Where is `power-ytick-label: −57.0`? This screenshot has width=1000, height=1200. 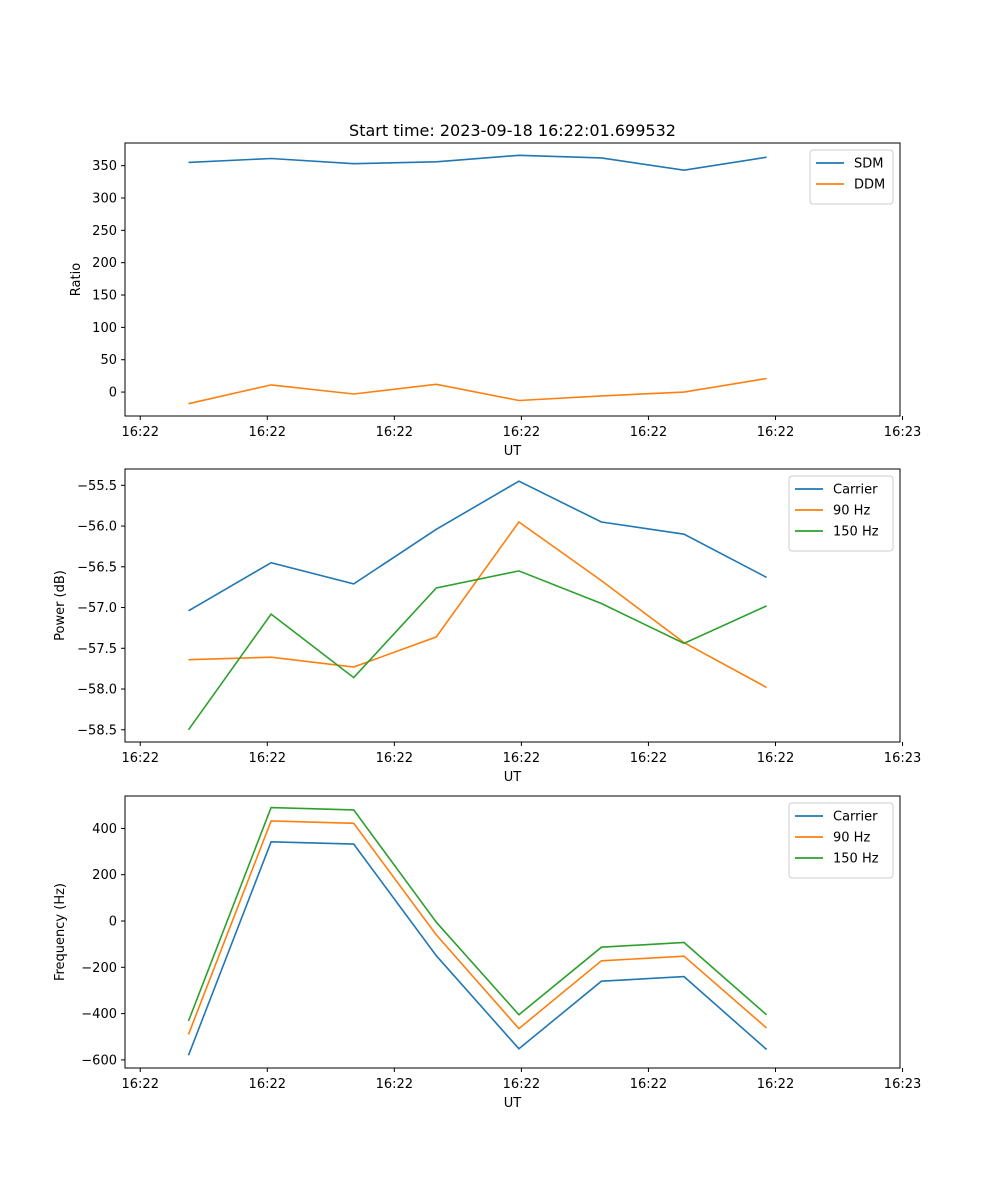 power-ytick-label: −57.0 is located at coordinates (97, 608).